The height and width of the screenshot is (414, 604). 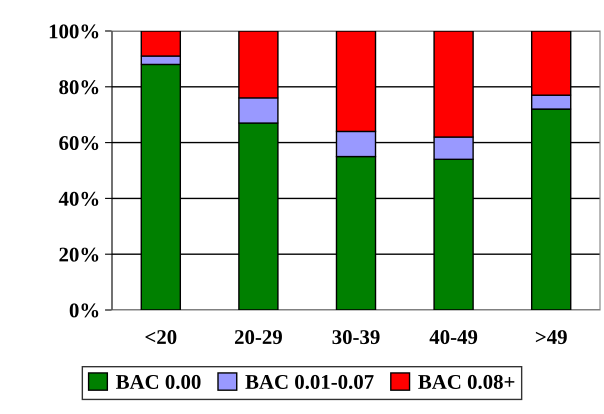 What do you see at coordinates (78, 199) in the screenshot?
I see `y-tick-label: 40%` at bounding box center [78, 199].